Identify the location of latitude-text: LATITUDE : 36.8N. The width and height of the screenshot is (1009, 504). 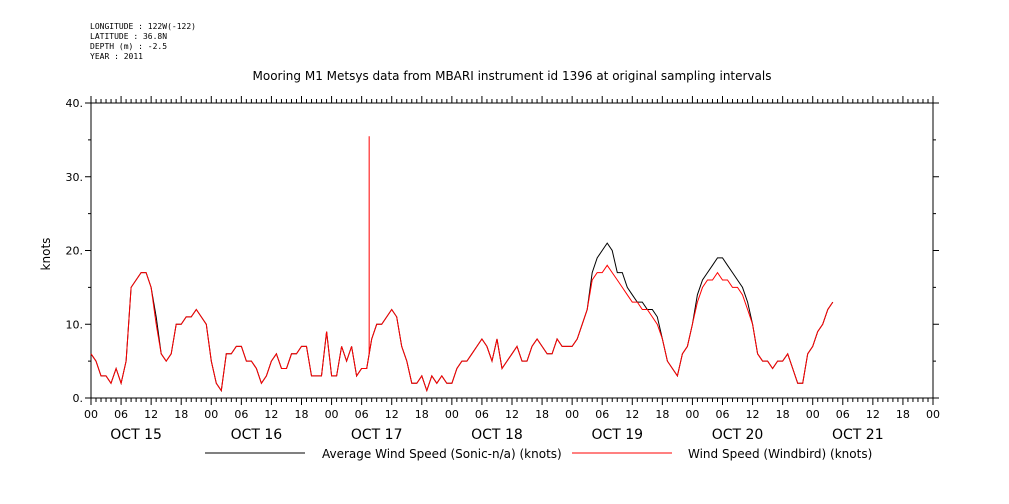
(129, 36).